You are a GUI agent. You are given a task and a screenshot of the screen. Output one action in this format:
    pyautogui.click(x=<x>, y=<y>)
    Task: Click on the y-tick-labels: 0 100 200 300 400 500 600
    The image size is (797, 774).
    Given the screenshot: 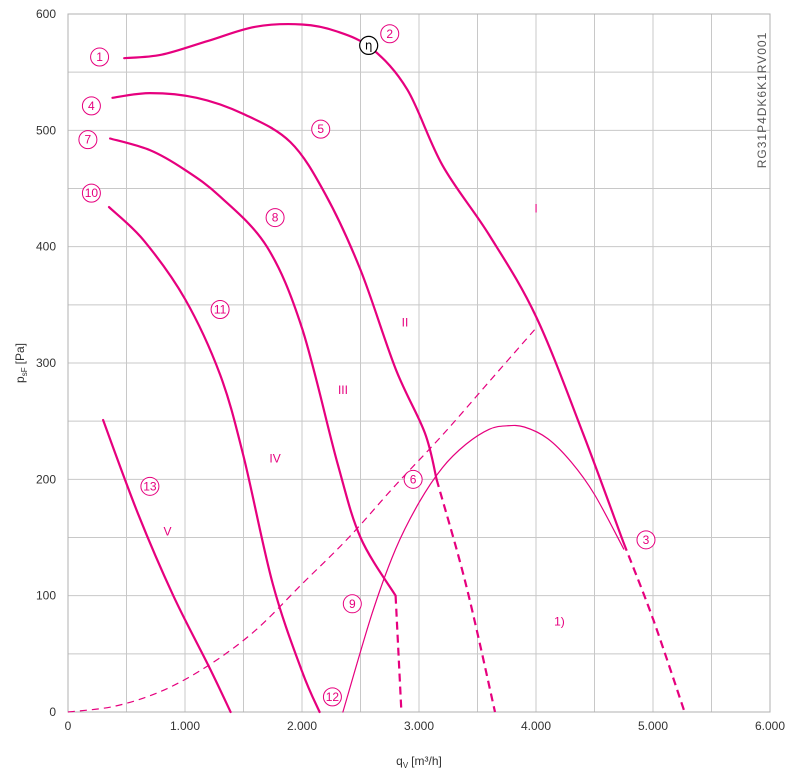 What is the action you would take?
    pyautogui.click(x=46, y=363)
    